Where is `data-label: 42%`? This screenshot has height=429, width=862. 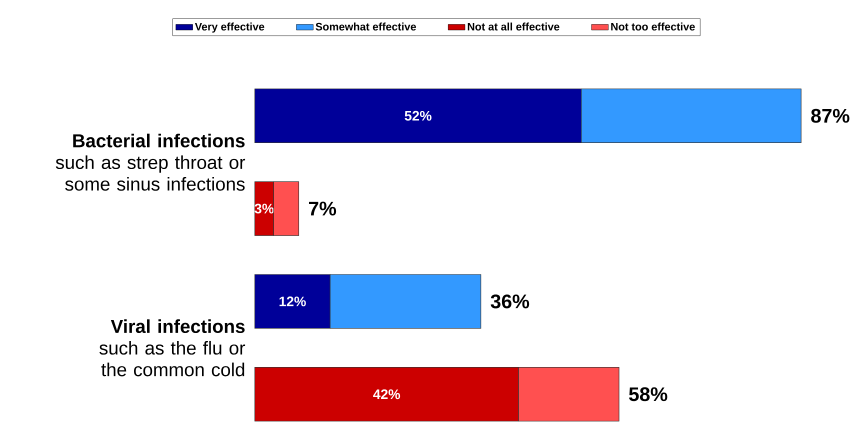 data-label: 42% is located at coordinates (386, 394).